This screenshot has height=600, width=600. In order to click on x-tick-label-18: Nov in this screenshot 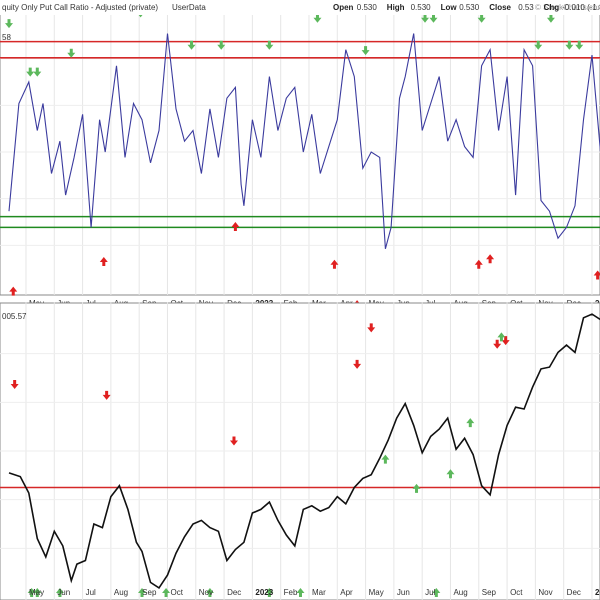, I will do `click(545, 592)`.